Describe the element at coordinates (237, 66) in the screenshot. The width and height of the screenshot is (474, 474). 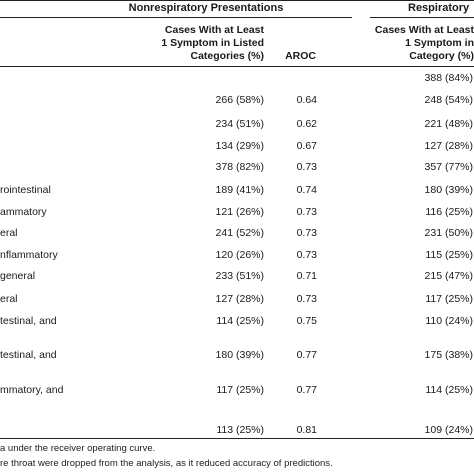
I see `header-bottom-rule` at that location.